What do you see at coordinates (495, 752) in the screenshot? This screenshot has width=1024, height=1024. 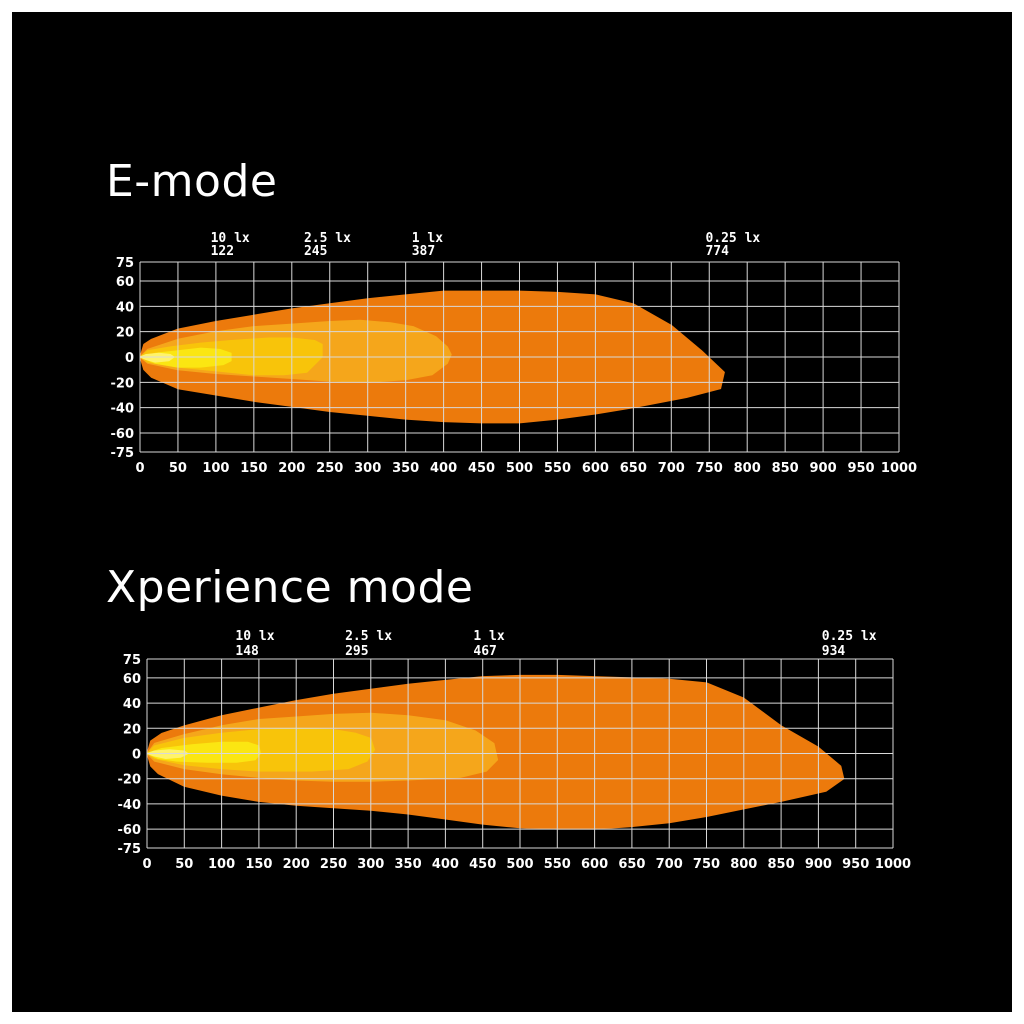 I see `beam-zones` at bounding box center [495, 752].